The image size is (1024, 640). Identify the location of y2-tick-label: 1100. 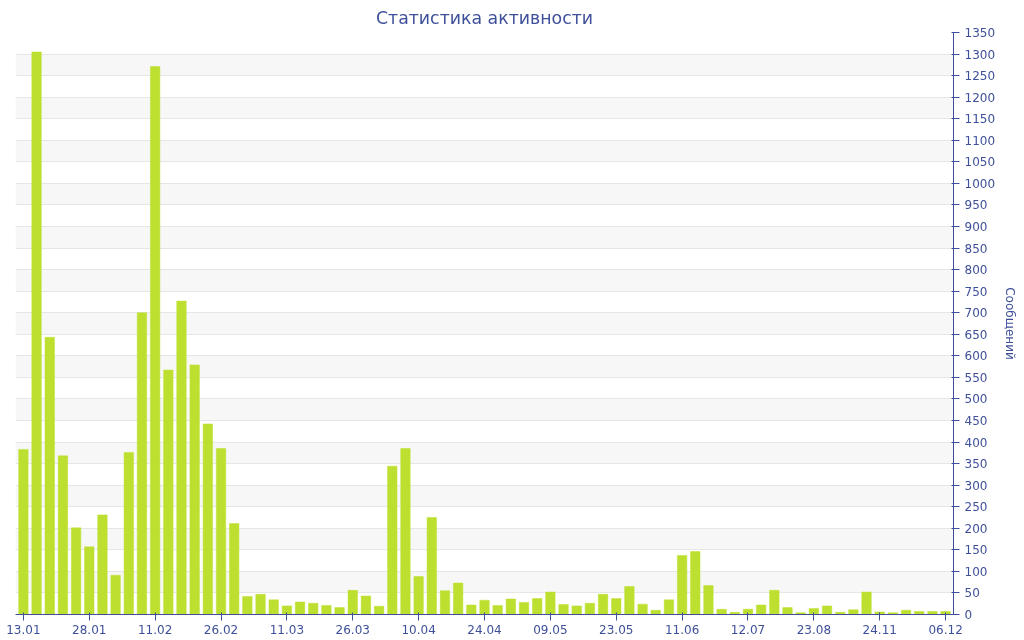
(980, 140).